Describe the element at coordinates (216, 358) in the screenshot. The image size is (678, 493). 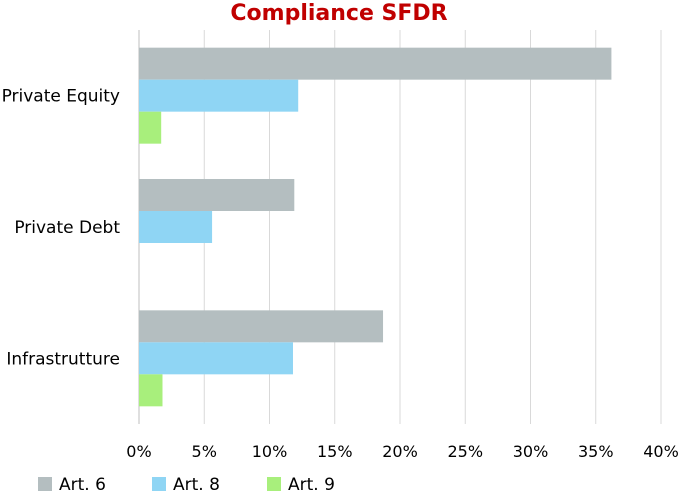
I see `bar-art-8-infrastrutture` at that location.